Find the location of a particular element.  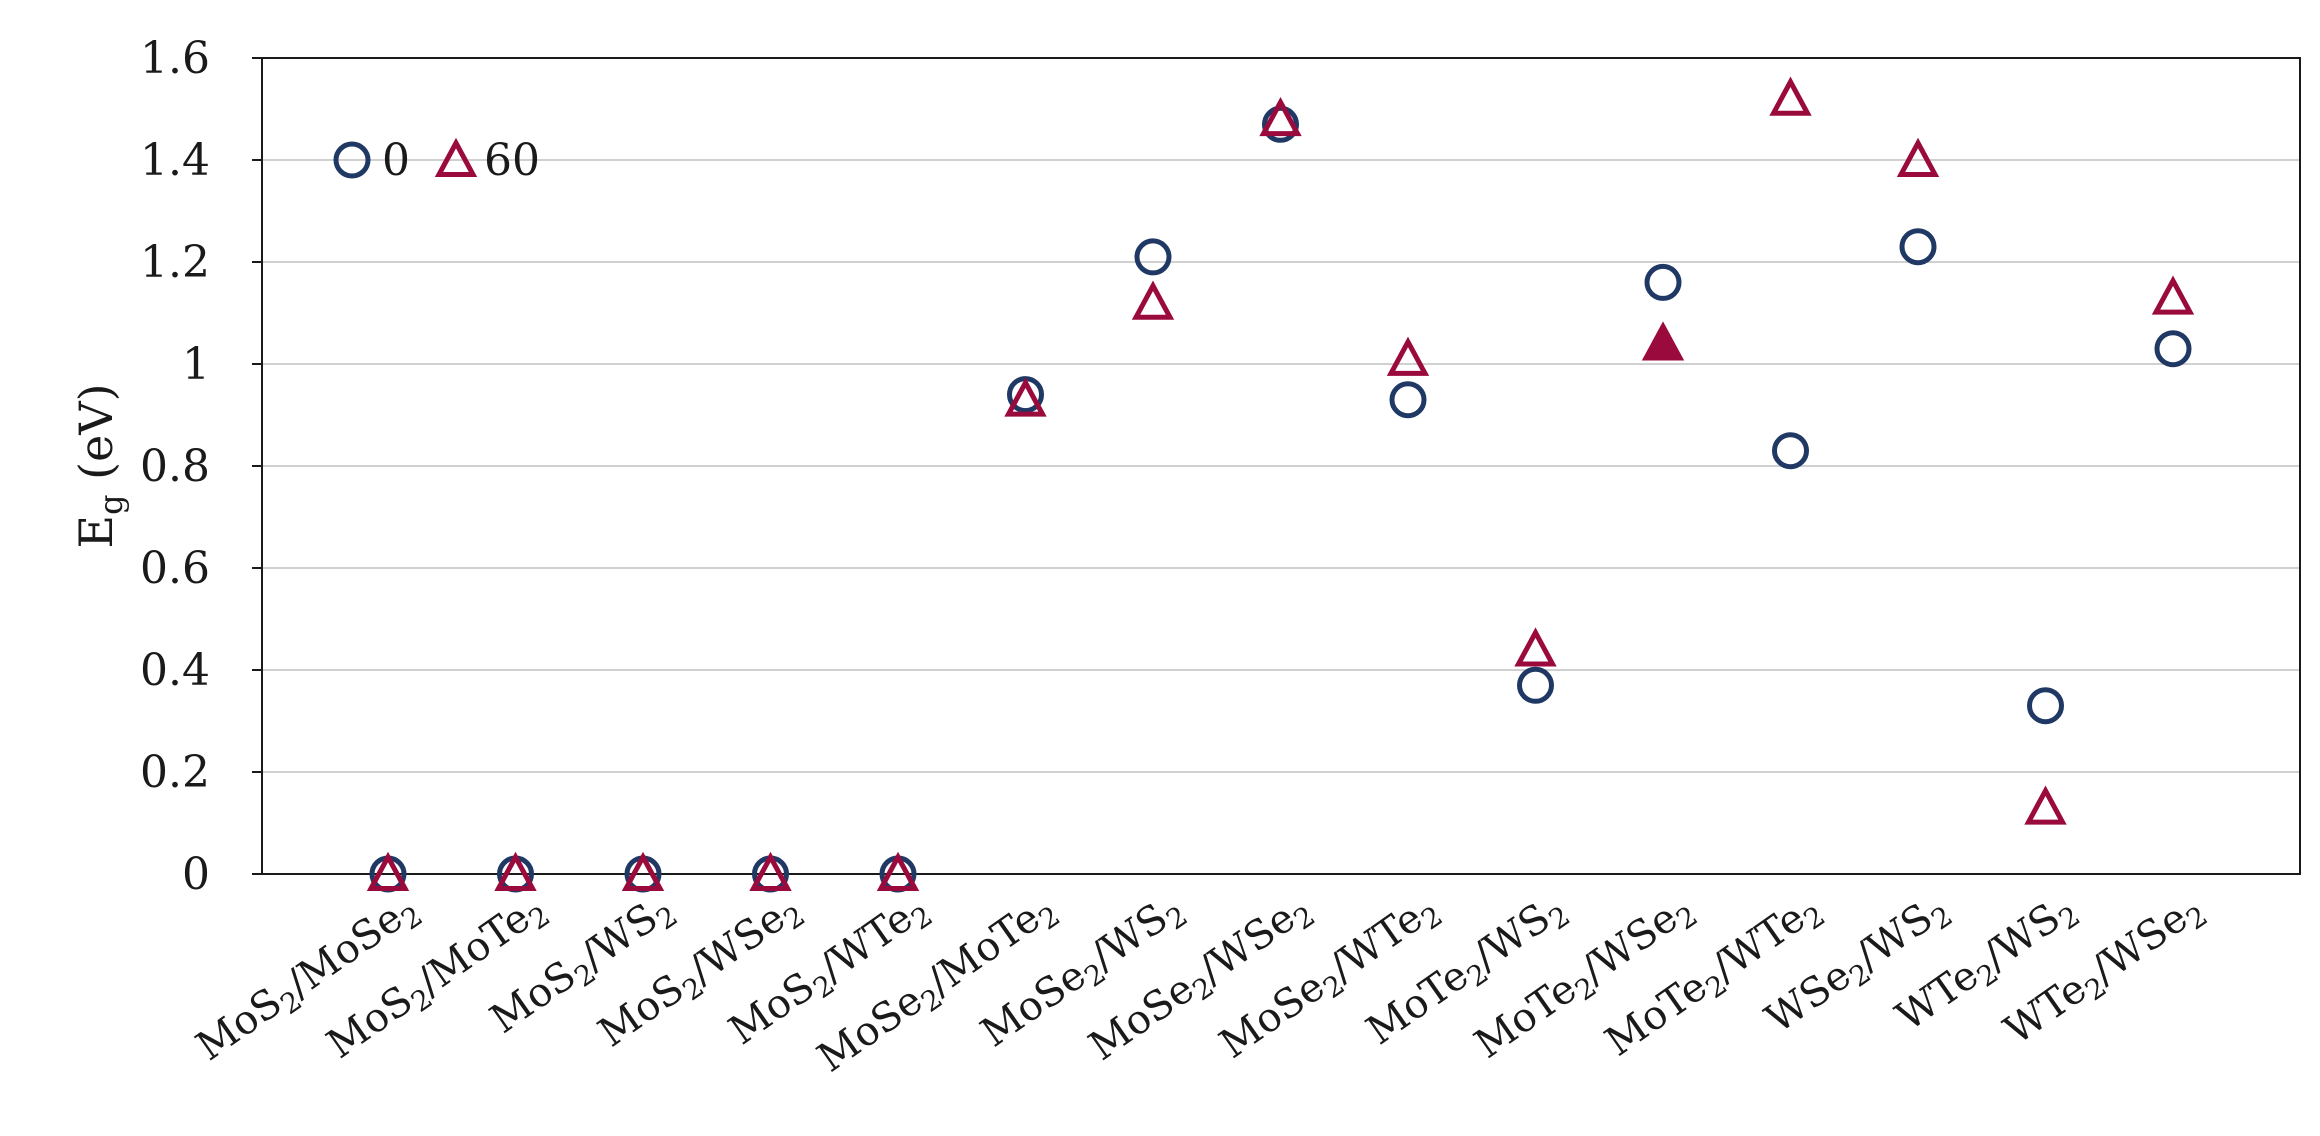

legend-label-0: 0 is located at coordinates (396, 160).